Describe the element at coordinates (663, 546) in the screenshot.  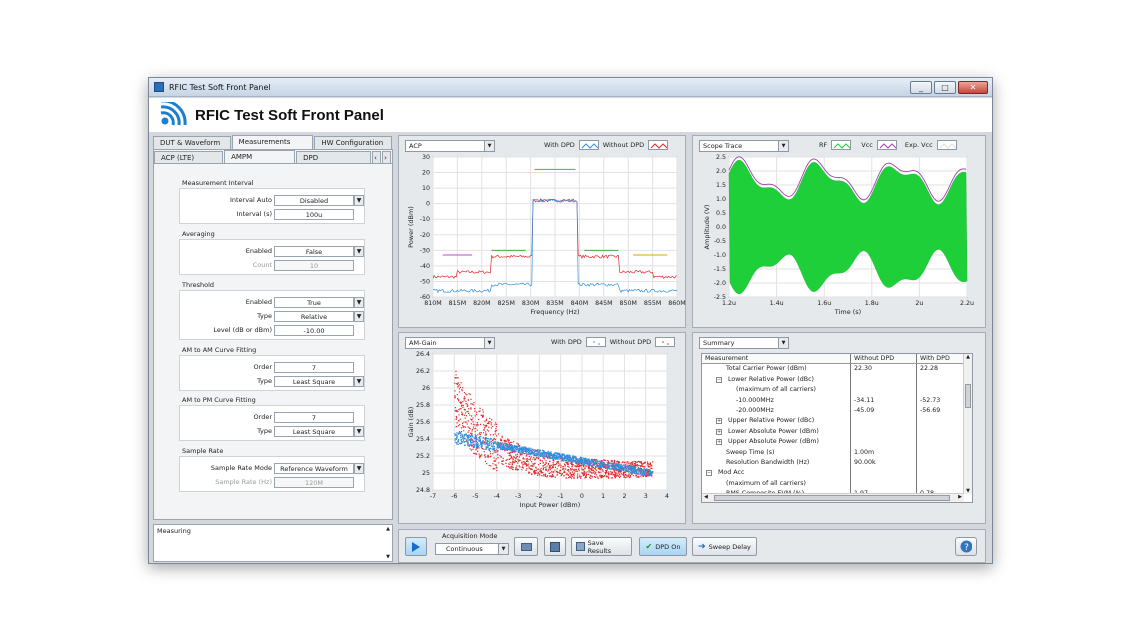
I see `dpd-on-toggle: ✔ DPD On` at that location.